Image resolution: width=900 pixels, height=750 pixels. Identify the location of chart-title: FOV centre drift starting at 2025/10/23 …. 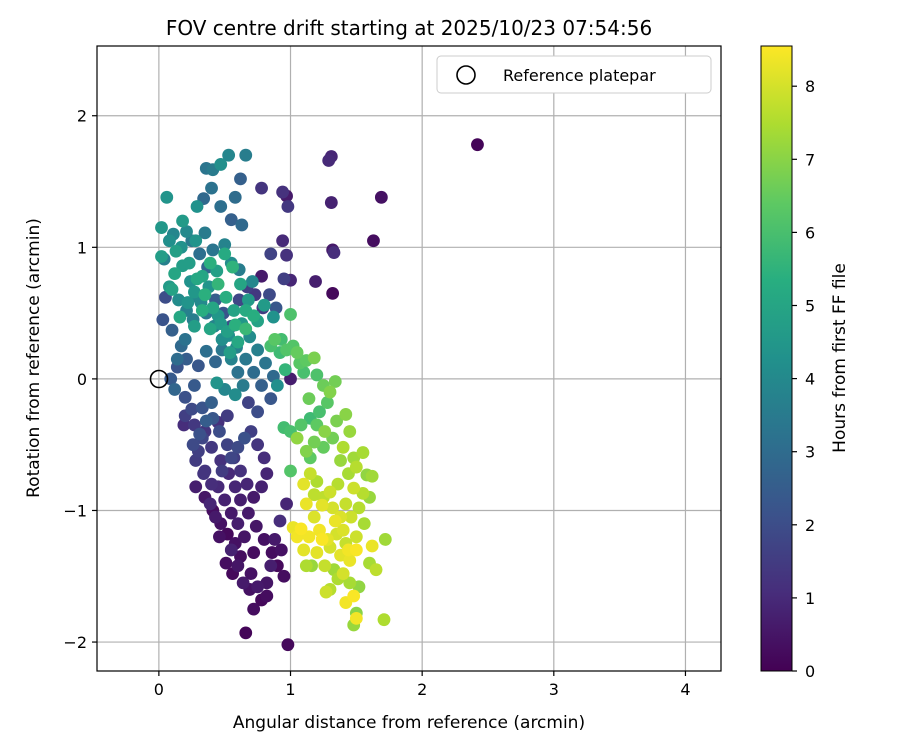
(409, 28).